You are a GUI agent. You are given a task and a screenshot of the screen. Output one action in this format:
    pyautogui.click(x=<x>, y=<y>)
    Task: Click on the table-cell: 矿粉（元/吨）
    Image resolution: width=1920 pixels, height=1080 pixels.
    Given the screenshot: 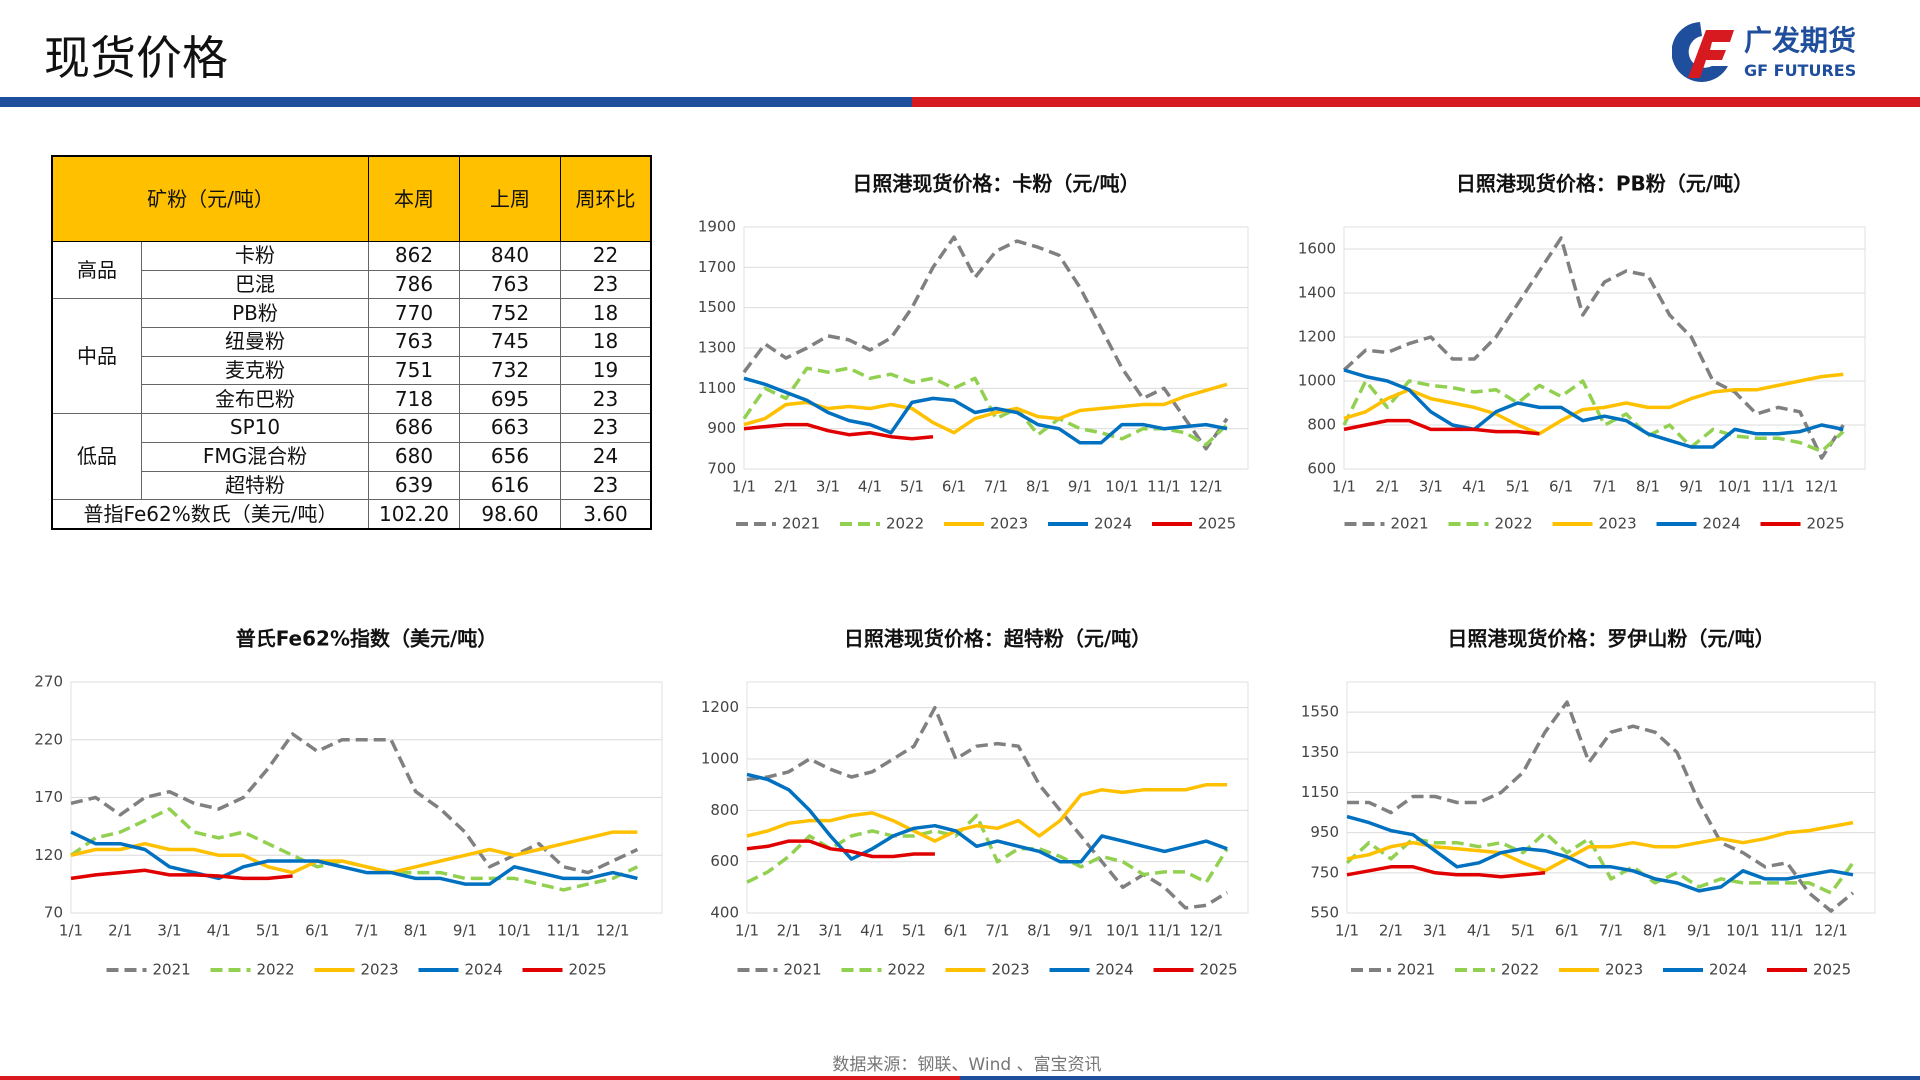 What is the action you would take?
    pyautogui.click(x=210, y=198)
    